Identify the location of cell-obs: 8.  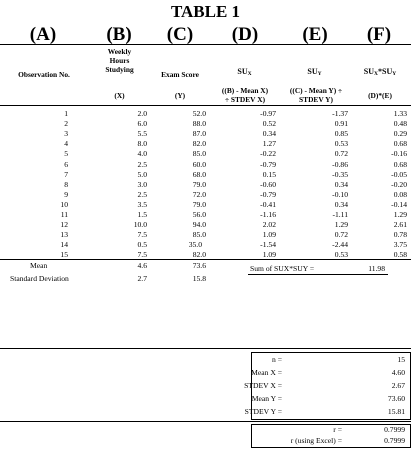
(66, 184).